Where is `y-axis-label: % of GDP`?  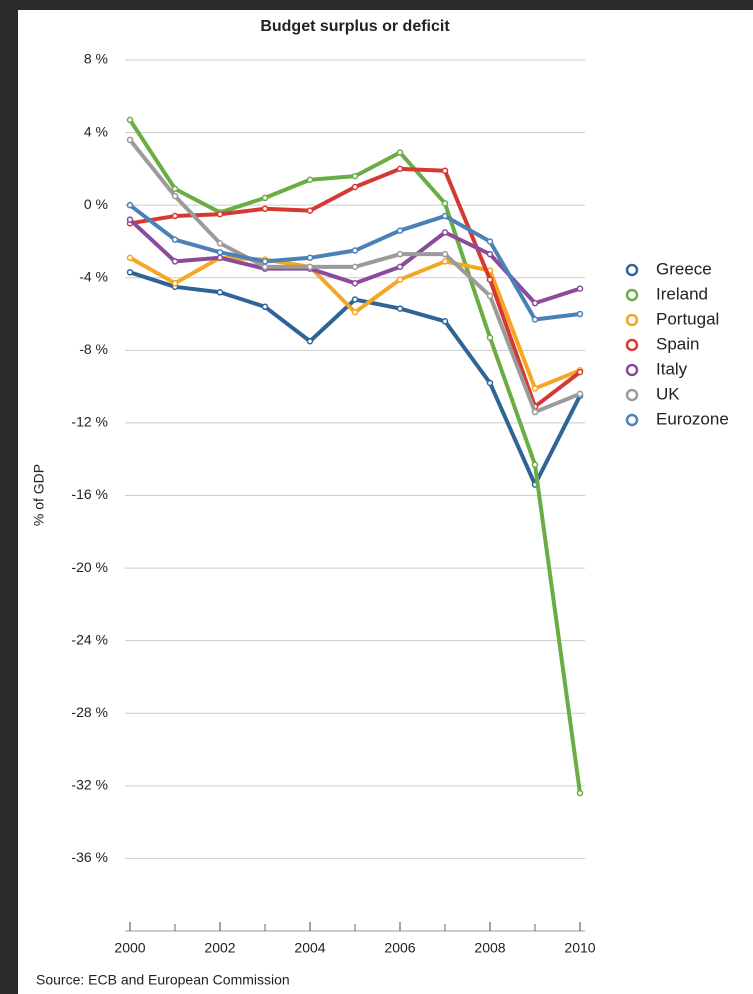
y-axis-label: % of GDP is located at coordinates (39, 495).